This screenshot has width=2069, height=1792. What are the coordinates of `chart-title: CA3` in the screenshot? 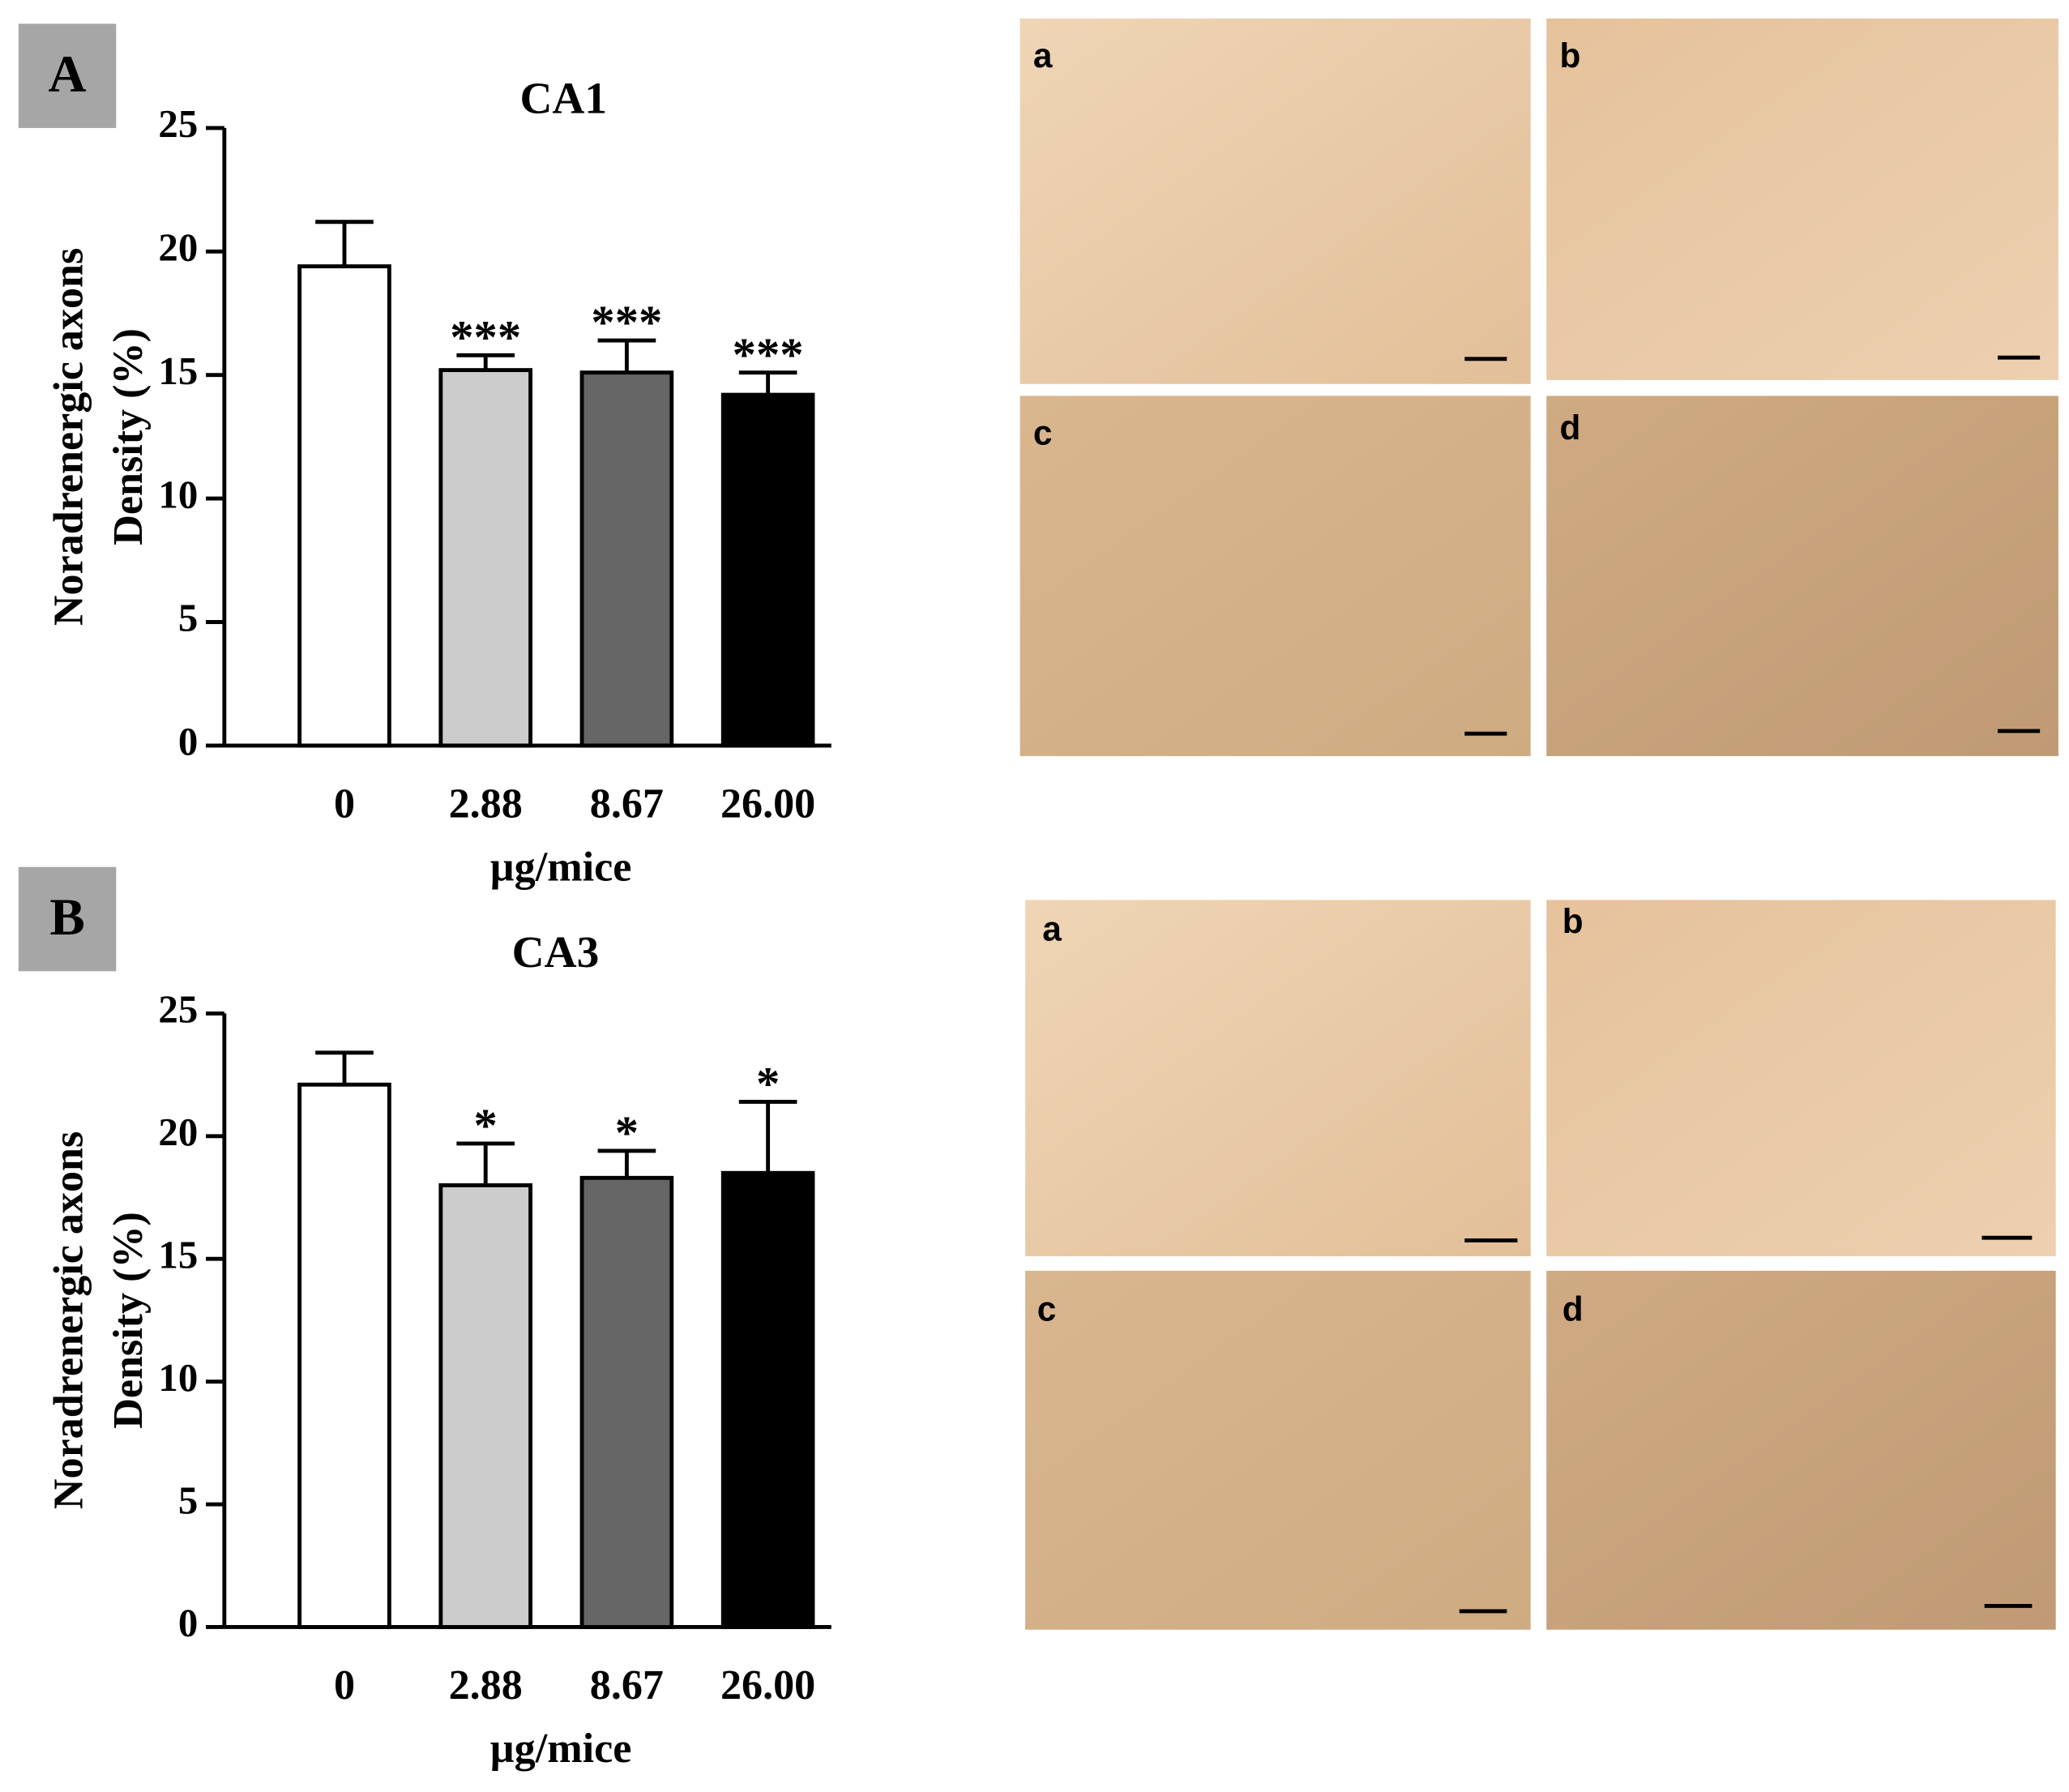 It's located at (556, 952).